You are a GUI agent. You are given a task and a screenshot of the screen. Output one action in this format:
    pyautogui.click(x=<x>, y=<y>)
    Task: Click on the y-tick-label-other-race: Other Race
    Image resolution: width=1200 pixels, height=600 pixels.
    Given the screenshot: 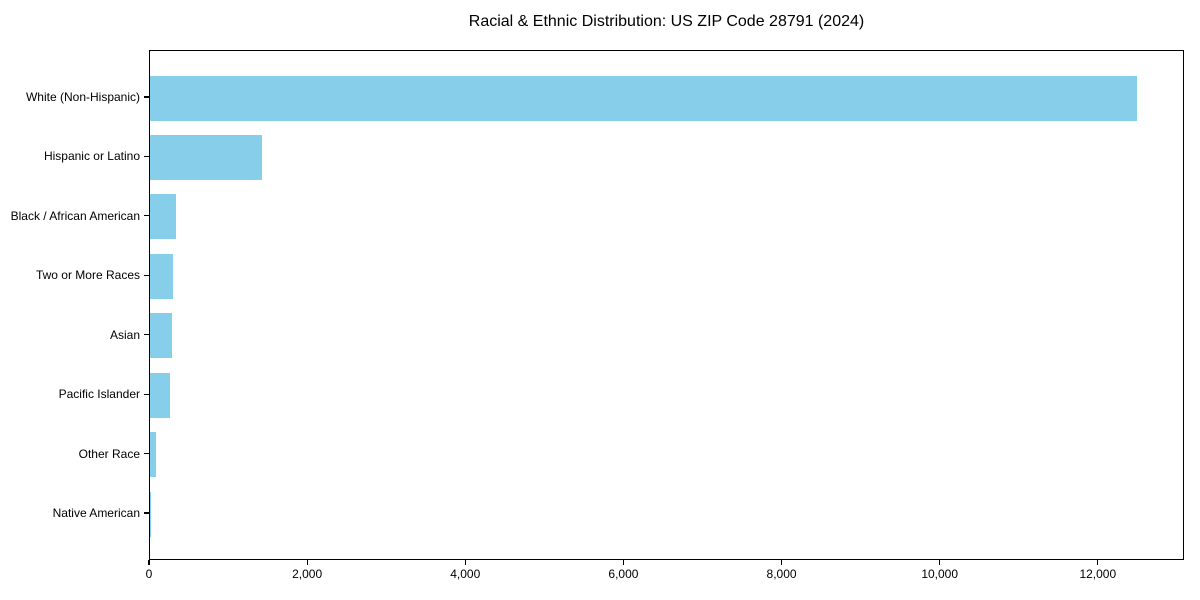 What is the action you would take?
    pyautogui.click(x=109, y=453)
    